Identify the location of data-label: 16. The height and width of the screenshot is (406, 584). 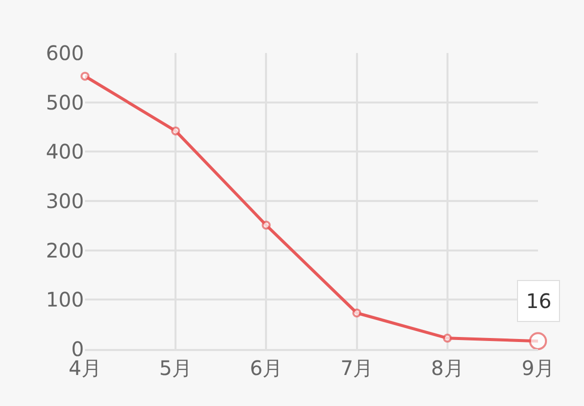
(539, 301).